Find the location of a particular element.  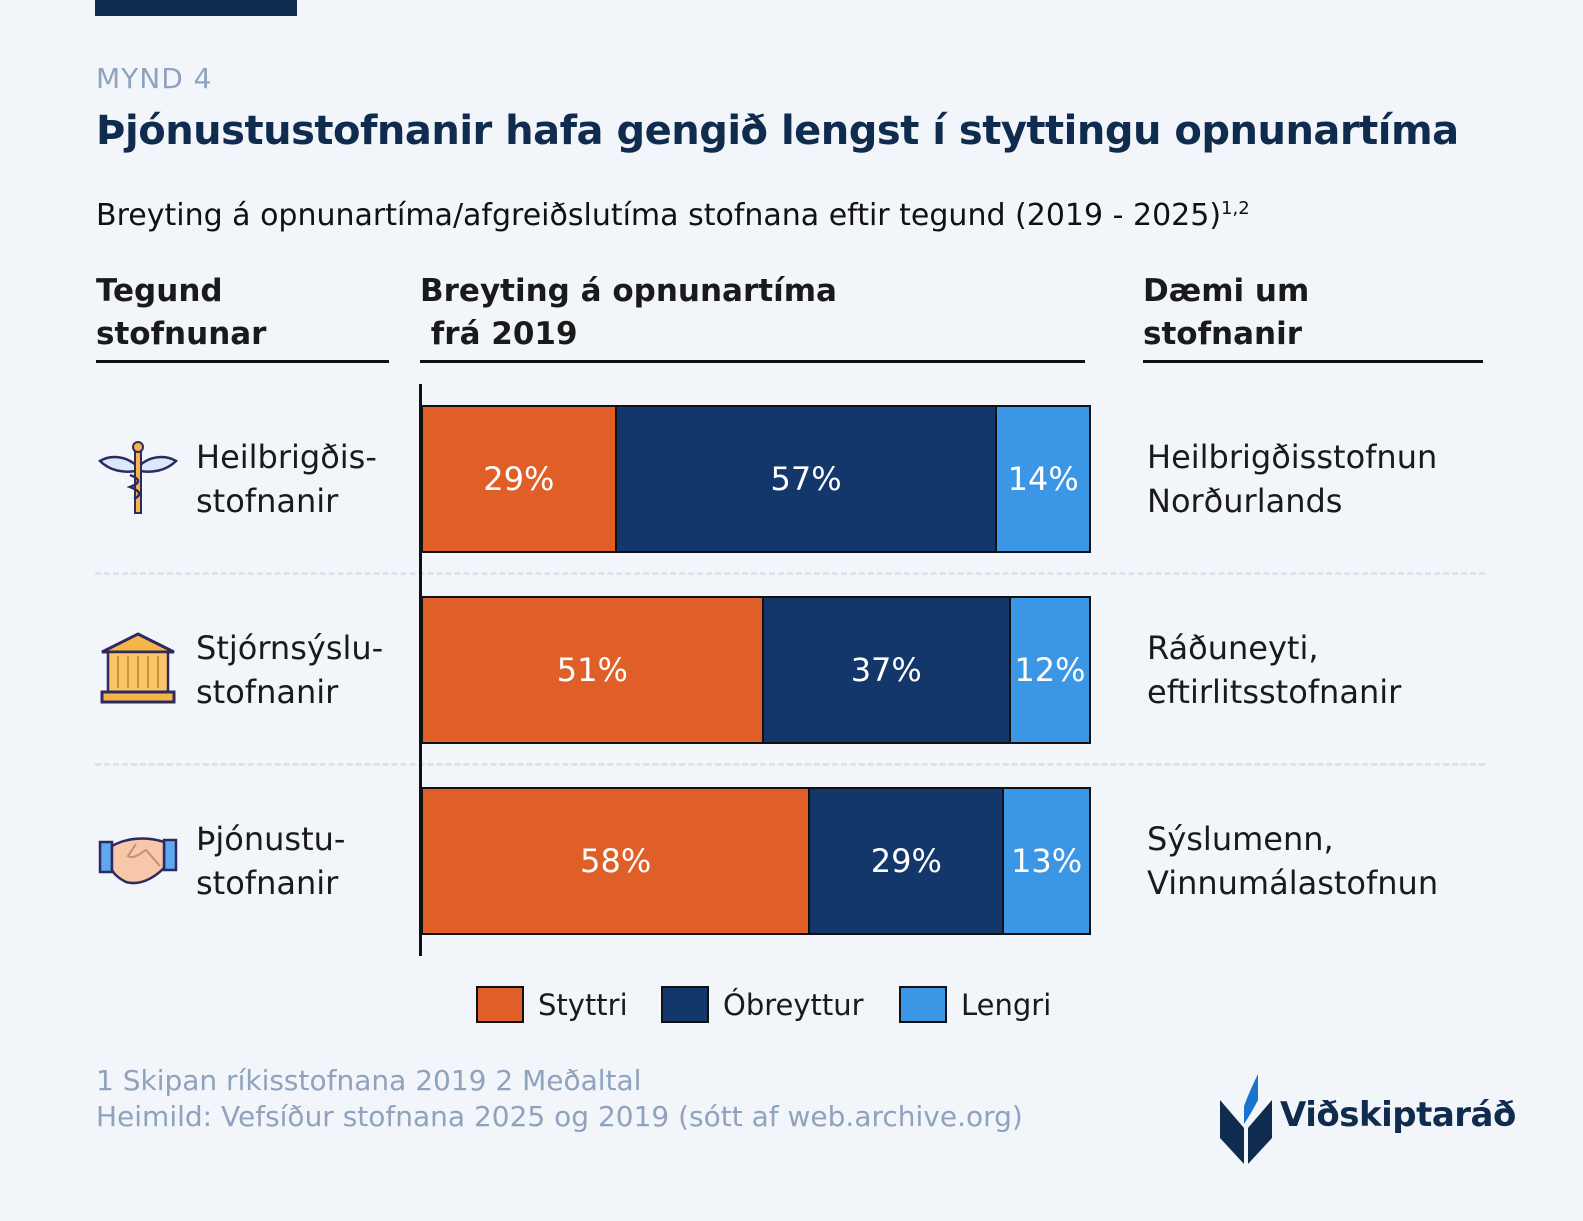

category-label: Stjórnsýslu- stofnanir is located at coordinates (290, 670).